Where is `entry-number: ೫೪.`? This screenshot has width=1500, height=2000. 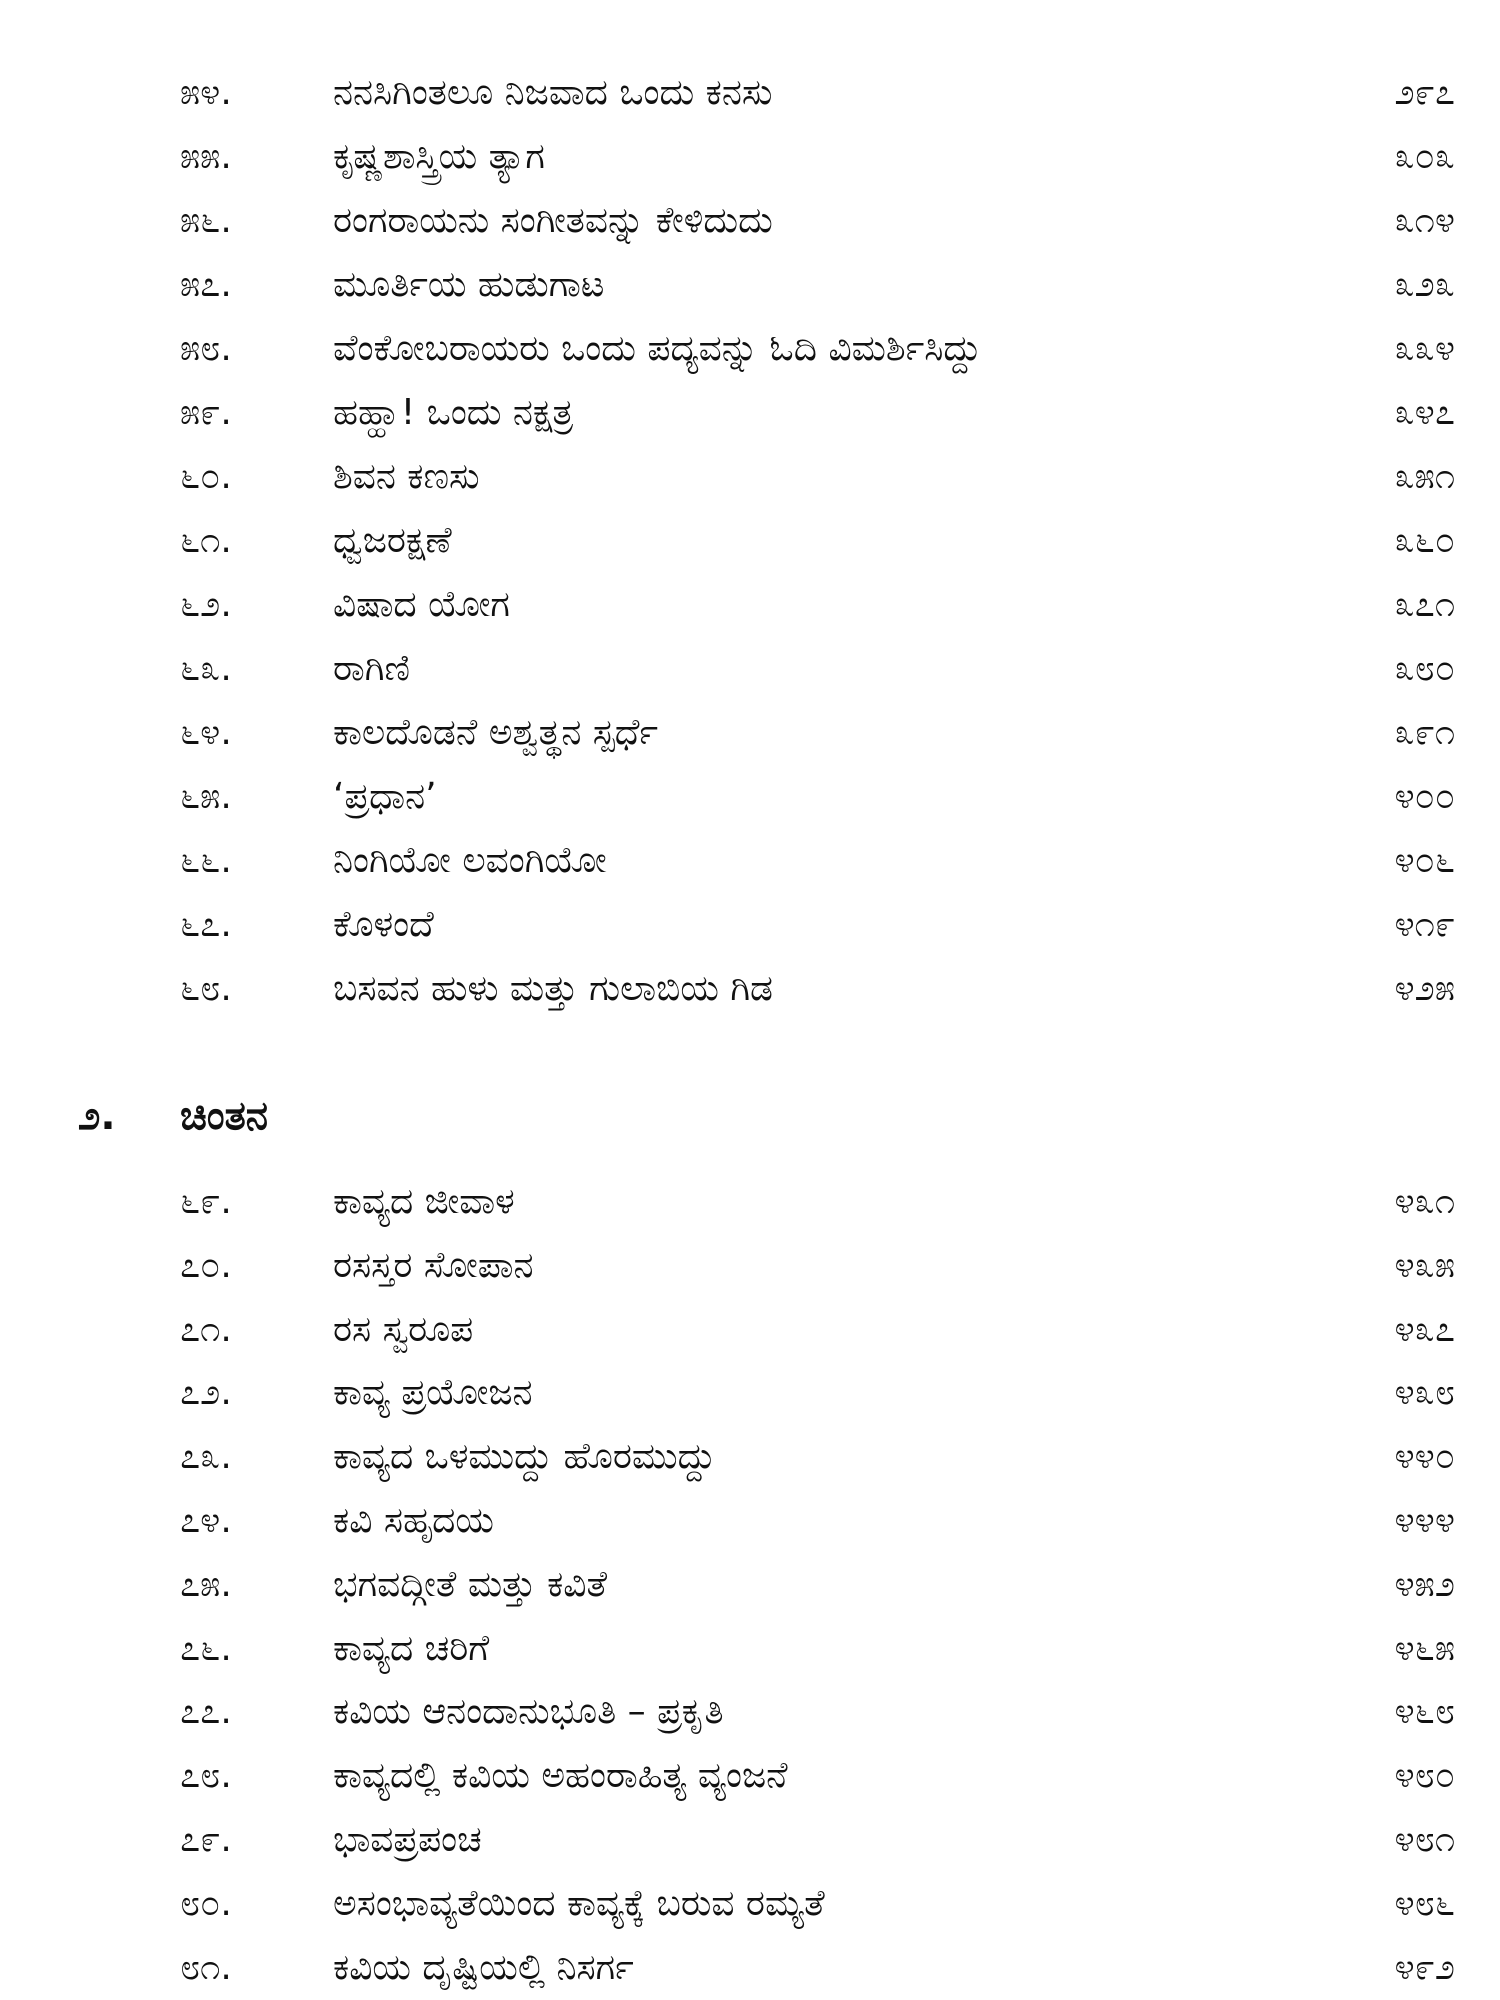 entry-number: ೫೪. is located at coordinates (206, 92).